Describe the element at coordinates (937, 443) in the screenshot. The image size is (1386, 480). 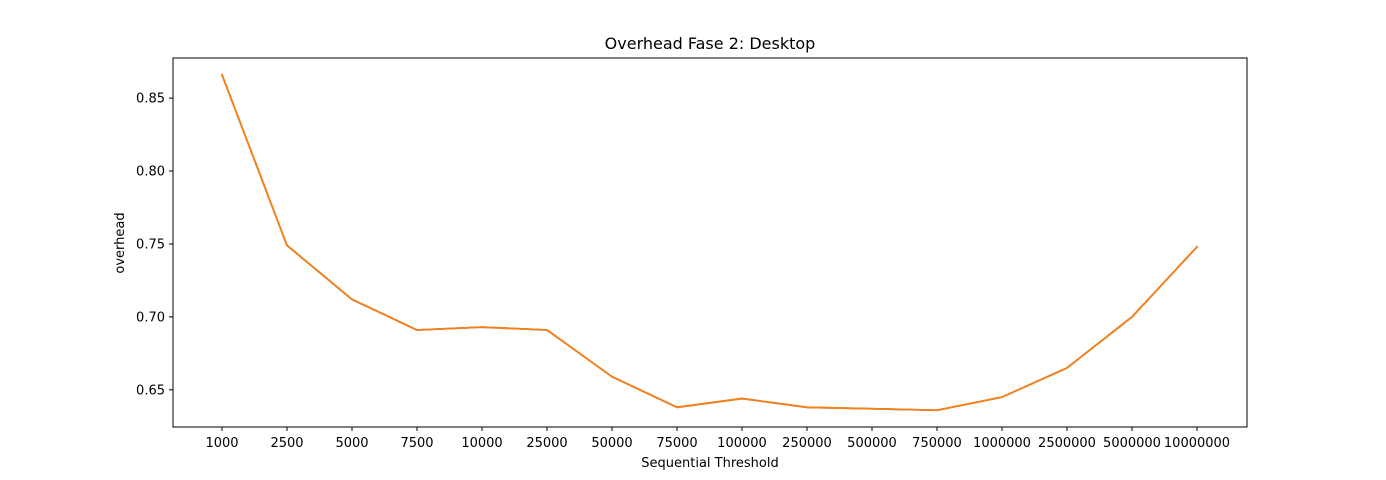
I see `x-tick-label: 750000` at that location.